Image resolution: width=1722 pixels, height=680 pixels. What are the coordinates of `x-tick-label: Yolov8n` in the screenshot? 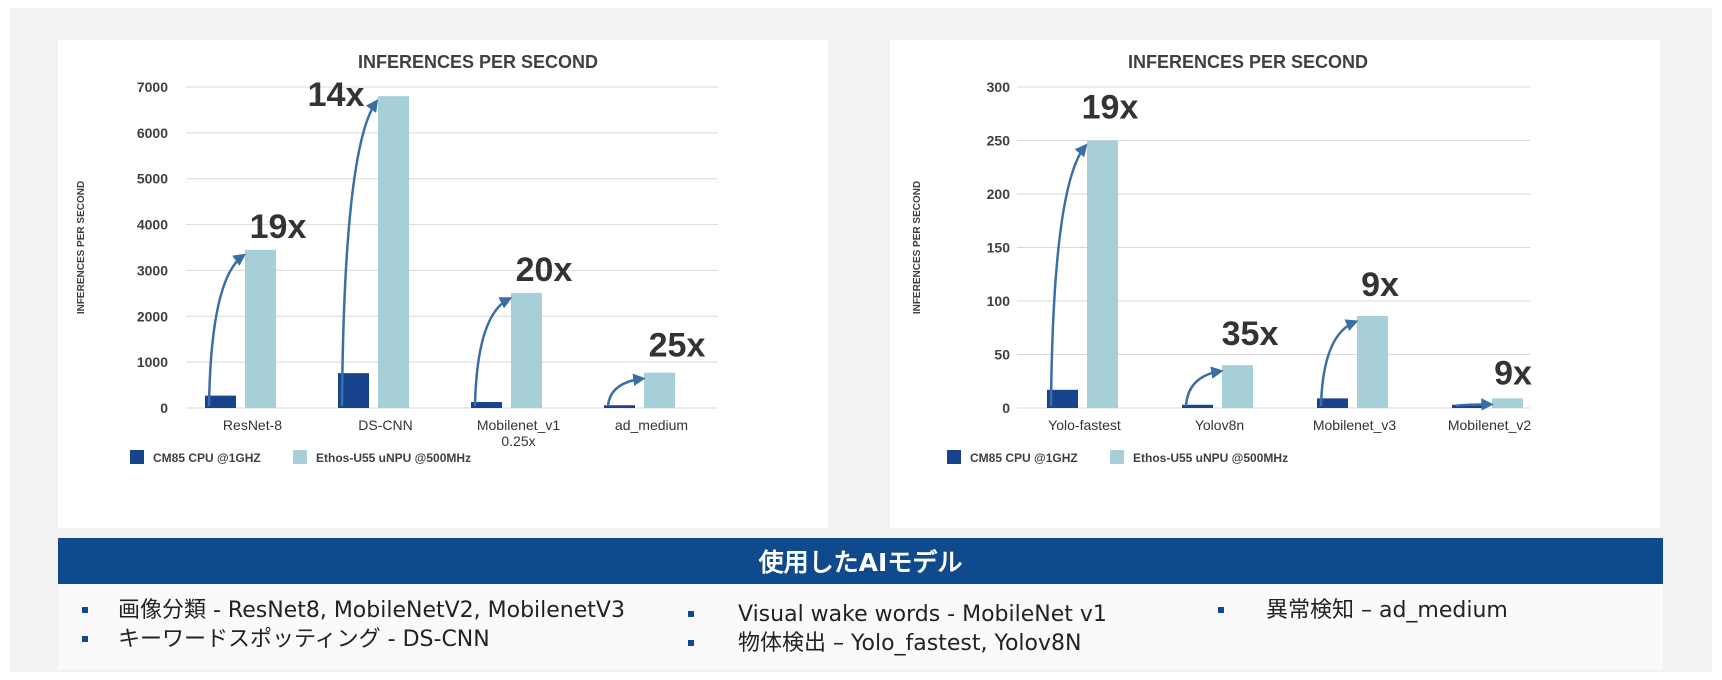 It's located at (1219, 425).